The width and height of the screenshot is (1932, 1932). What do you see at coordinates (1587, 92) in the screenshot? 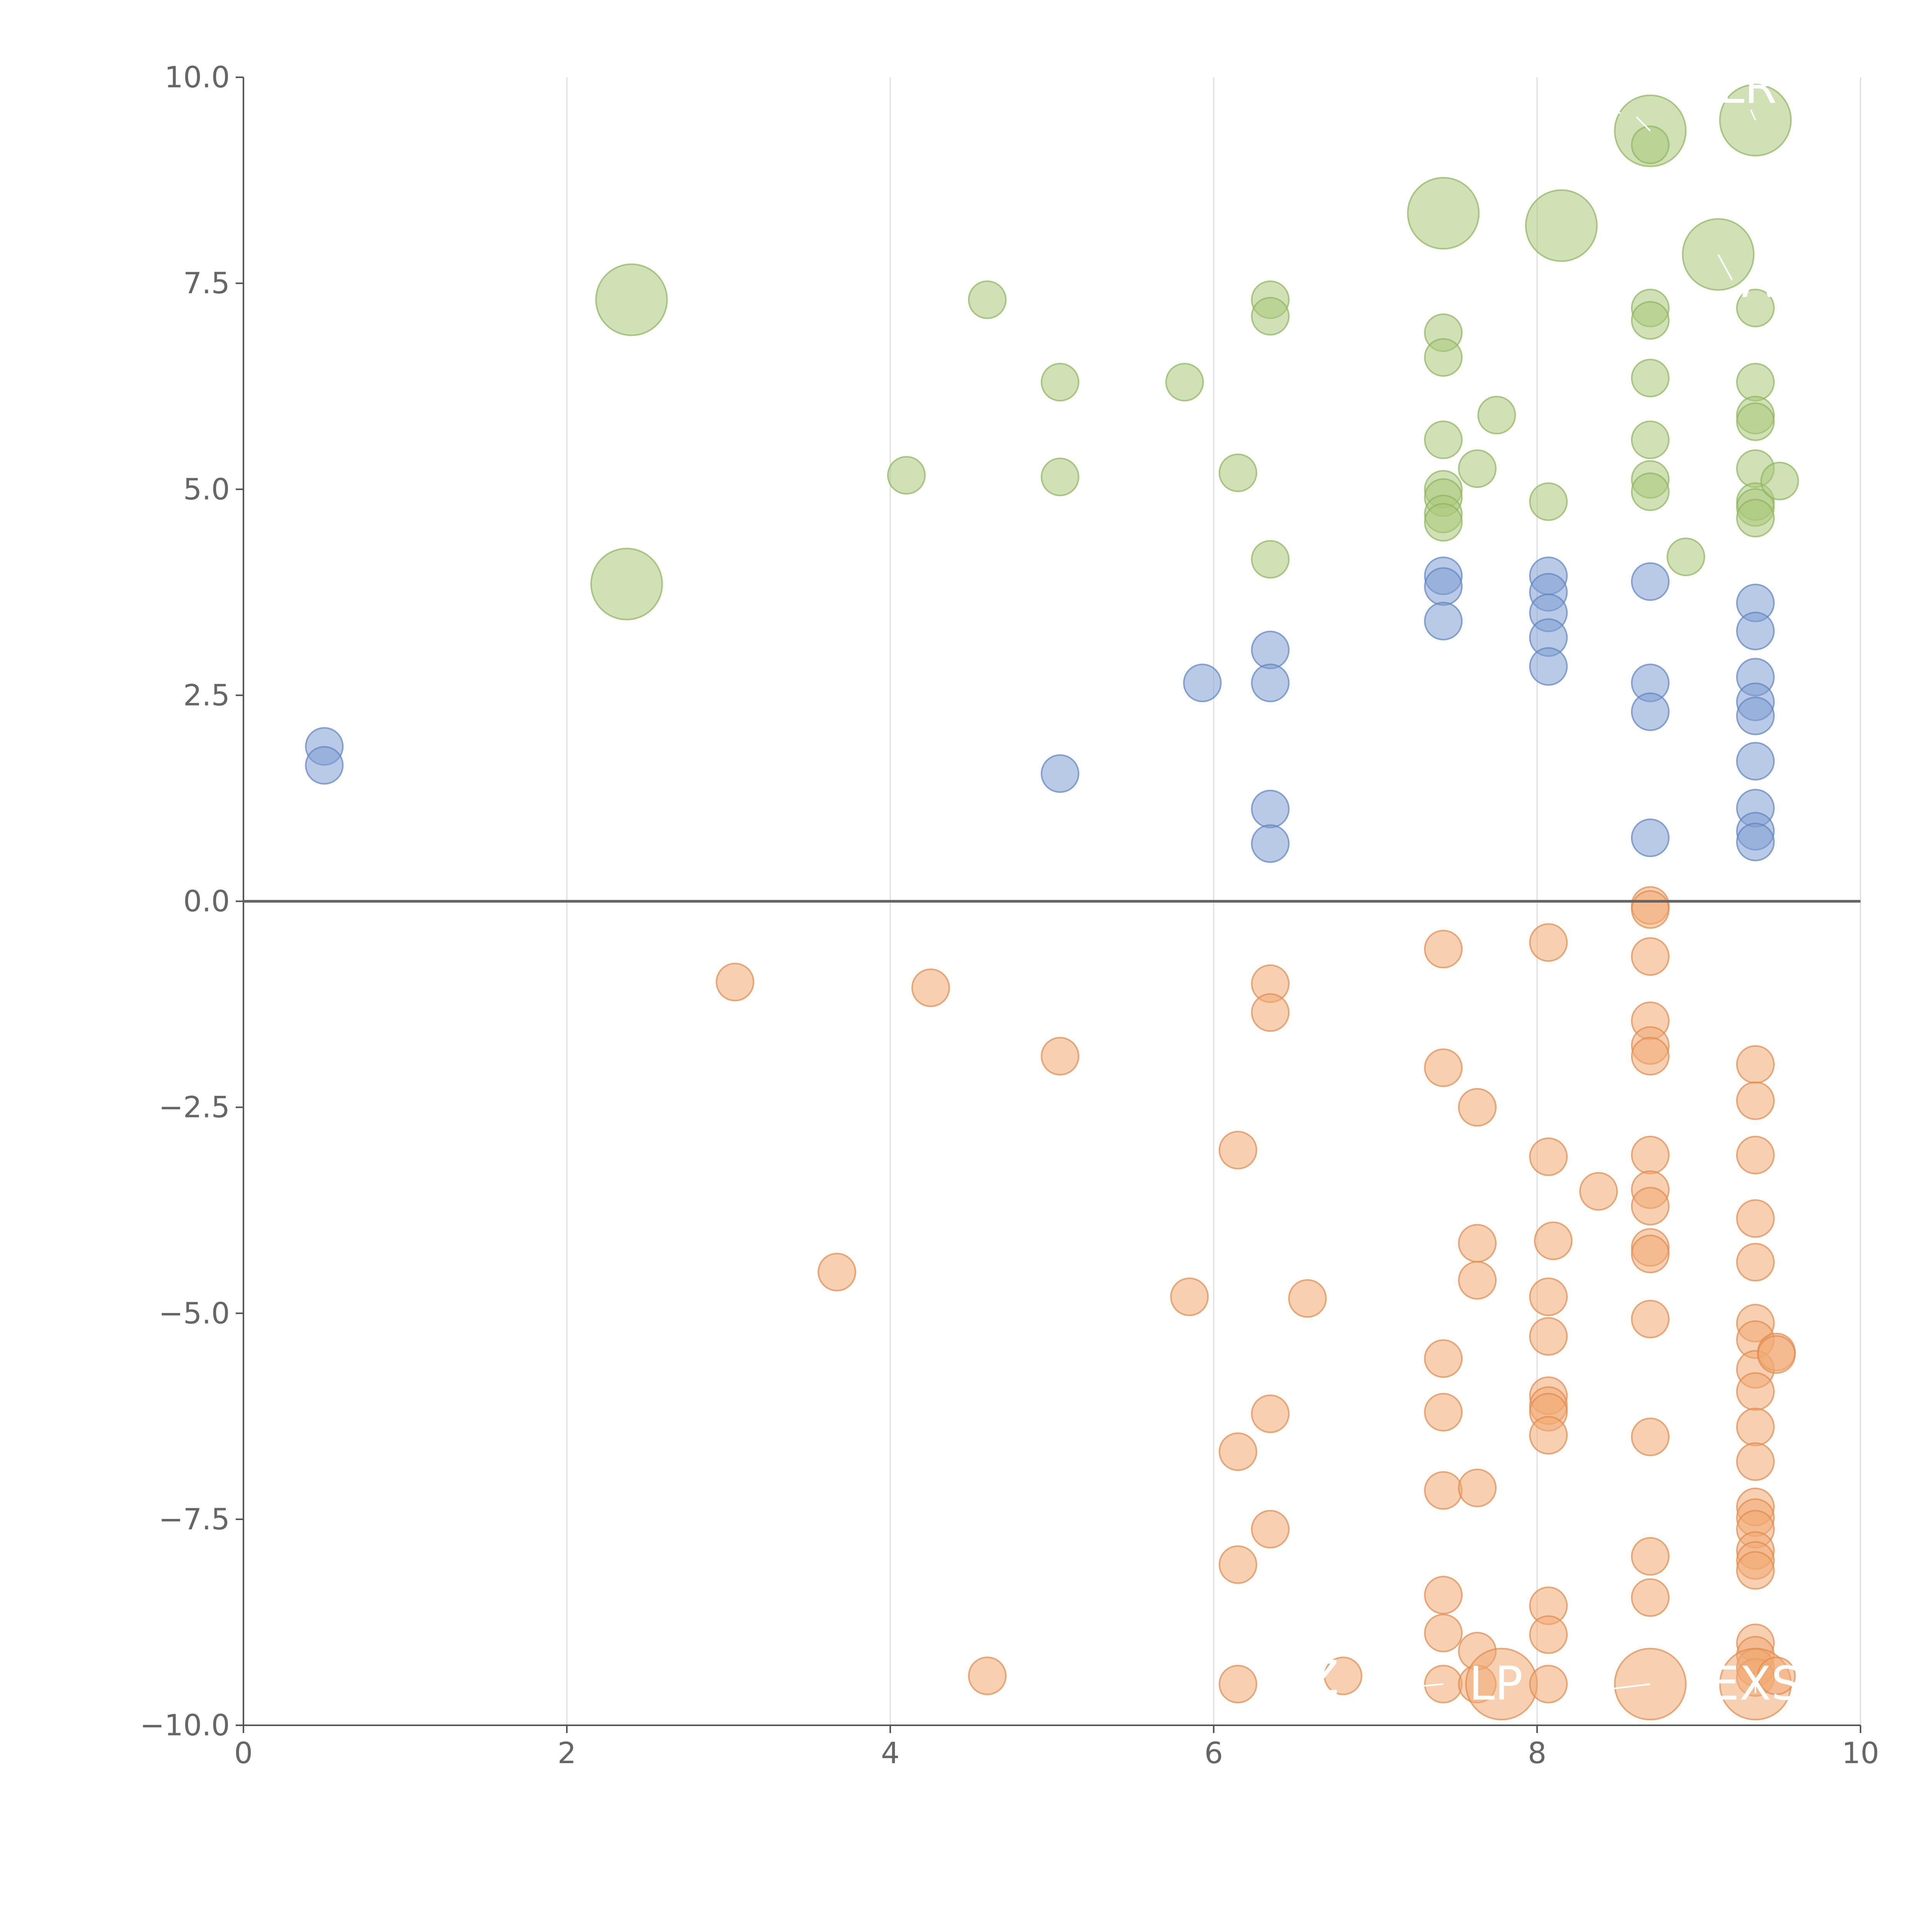
I see `annotation-label-siq: SIQ` at bounding box center [1587, 92].